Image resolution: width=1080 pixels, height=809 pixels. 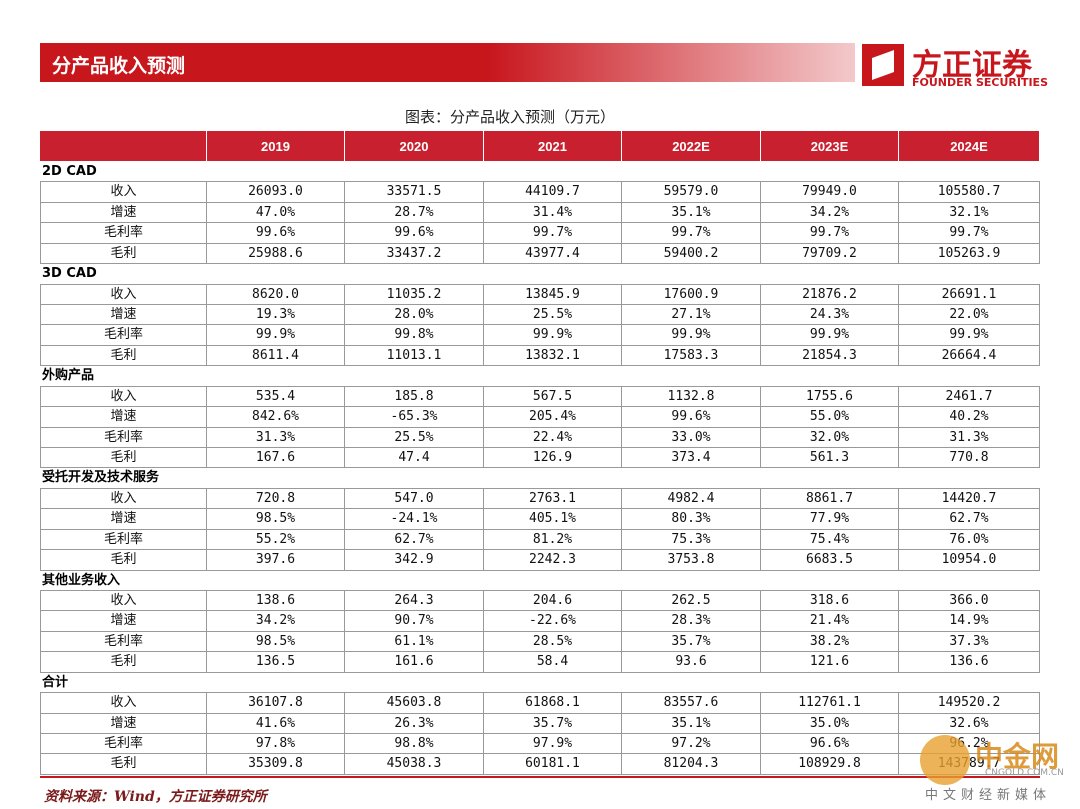 I want to click on value-cell: -65.3%, so click(x=414, y=417).